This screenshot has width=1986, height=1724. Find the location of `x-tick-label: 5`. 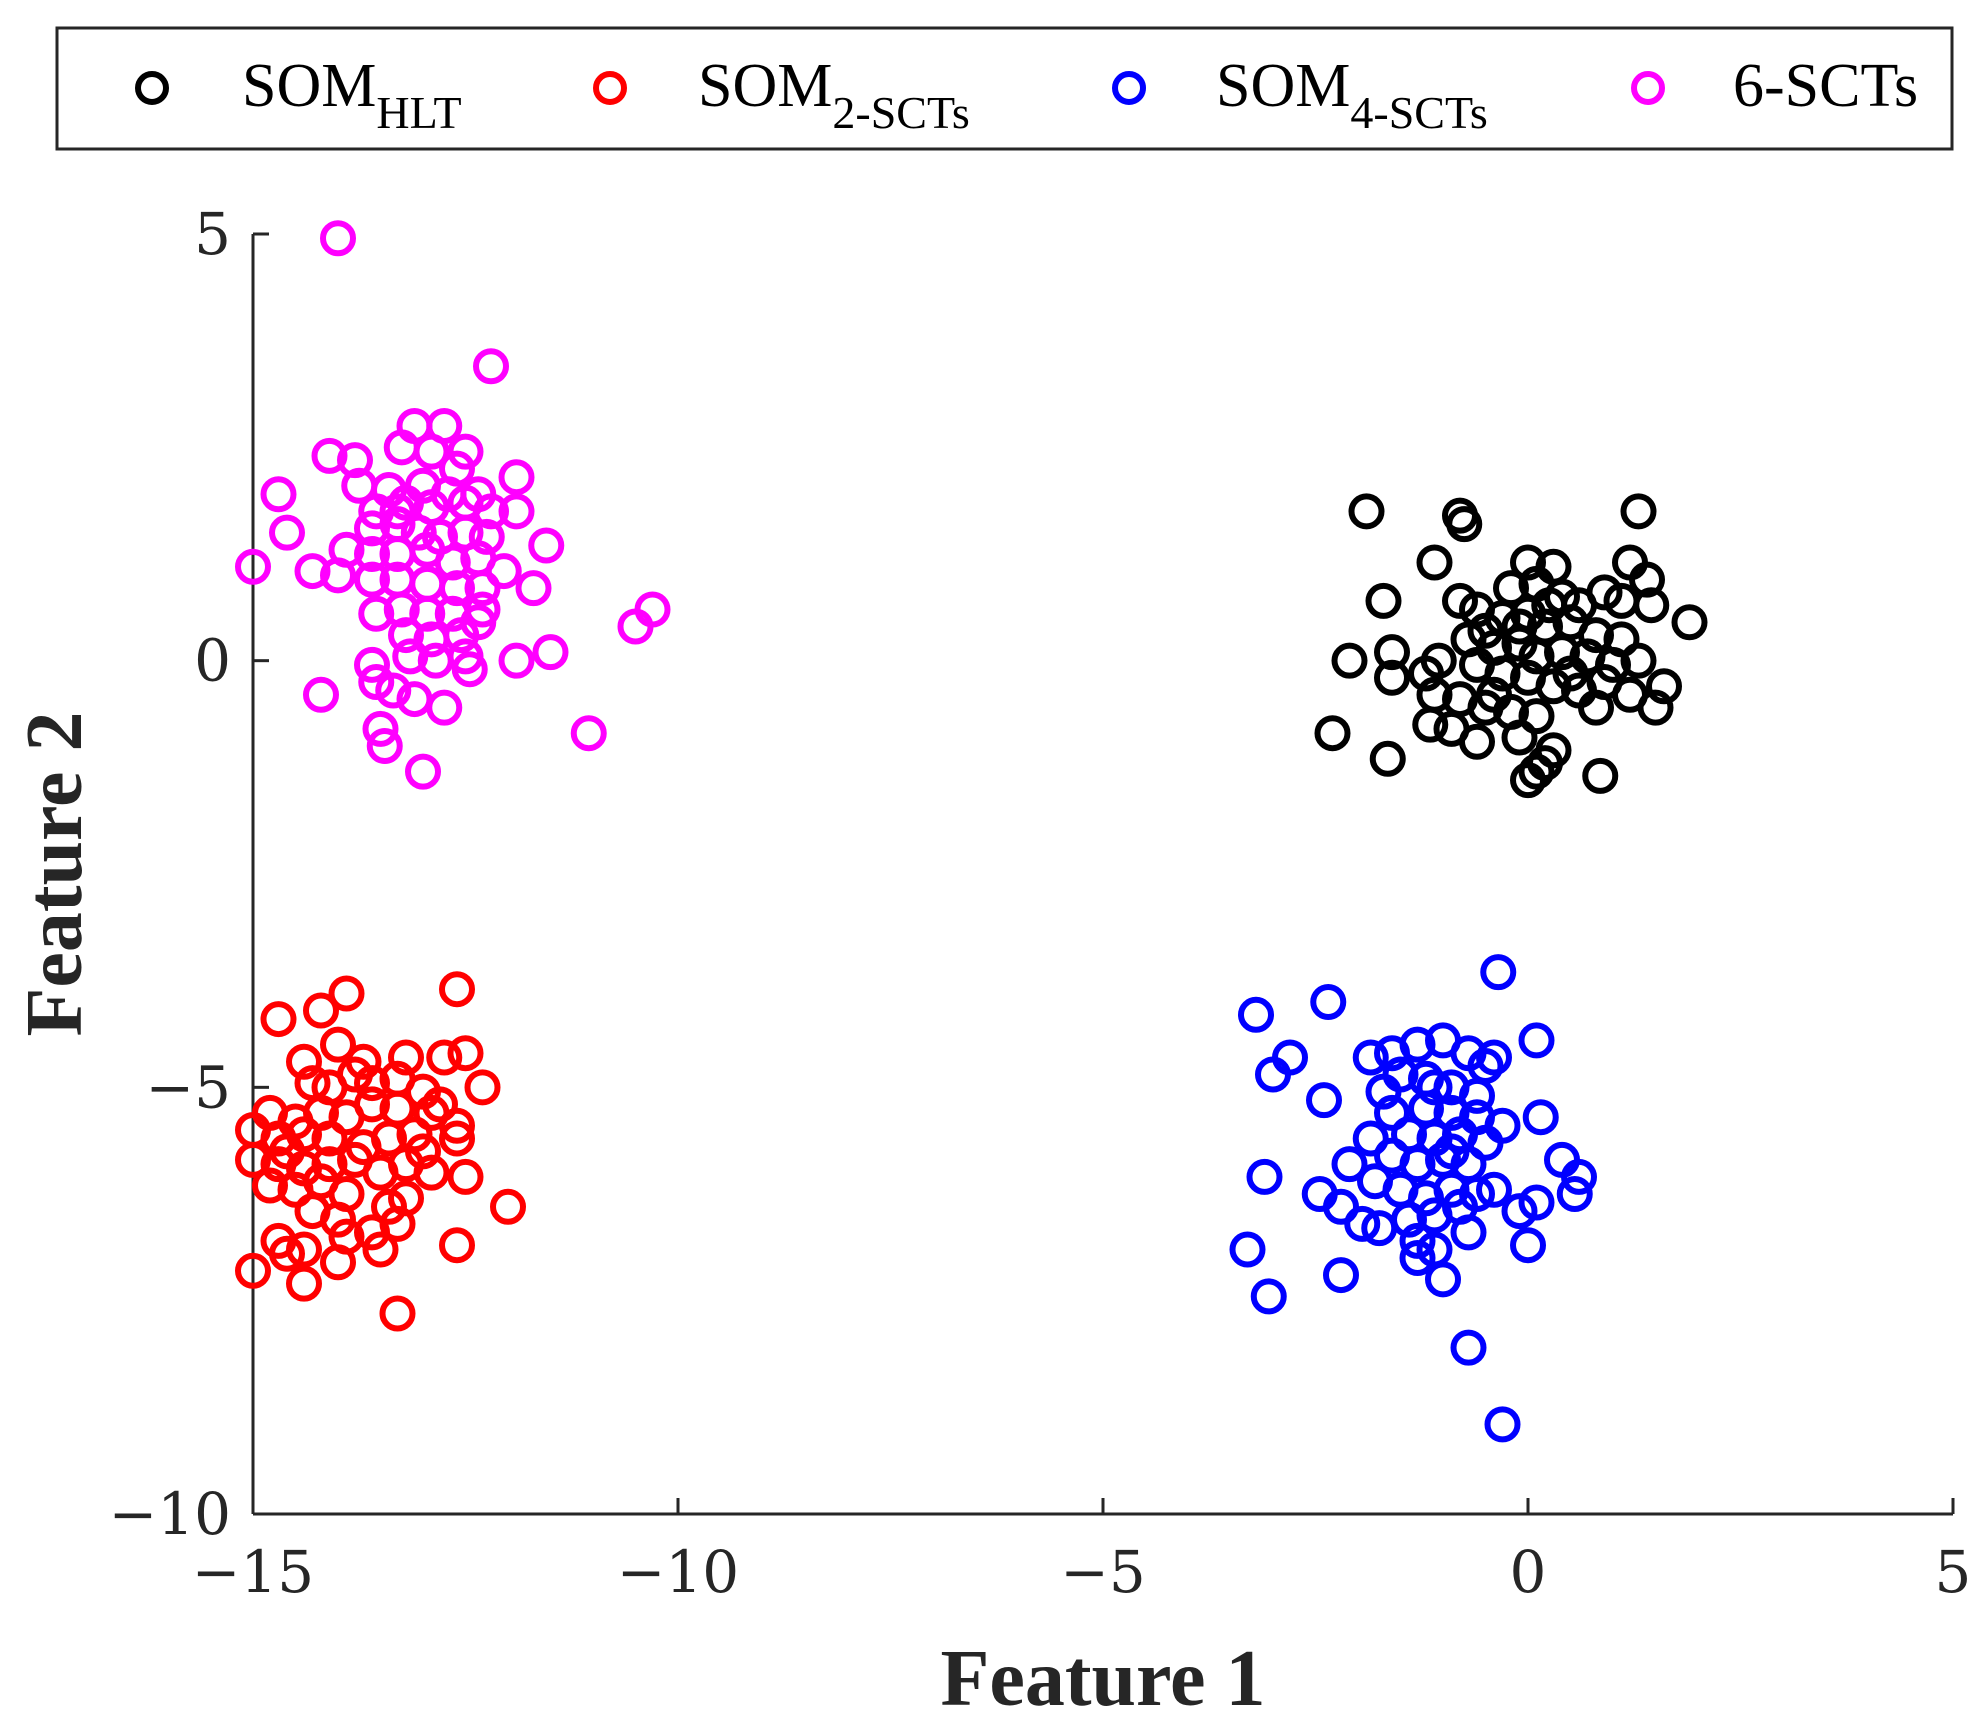

x-tick-label: 5 is located at coordinates (1953, 1572).